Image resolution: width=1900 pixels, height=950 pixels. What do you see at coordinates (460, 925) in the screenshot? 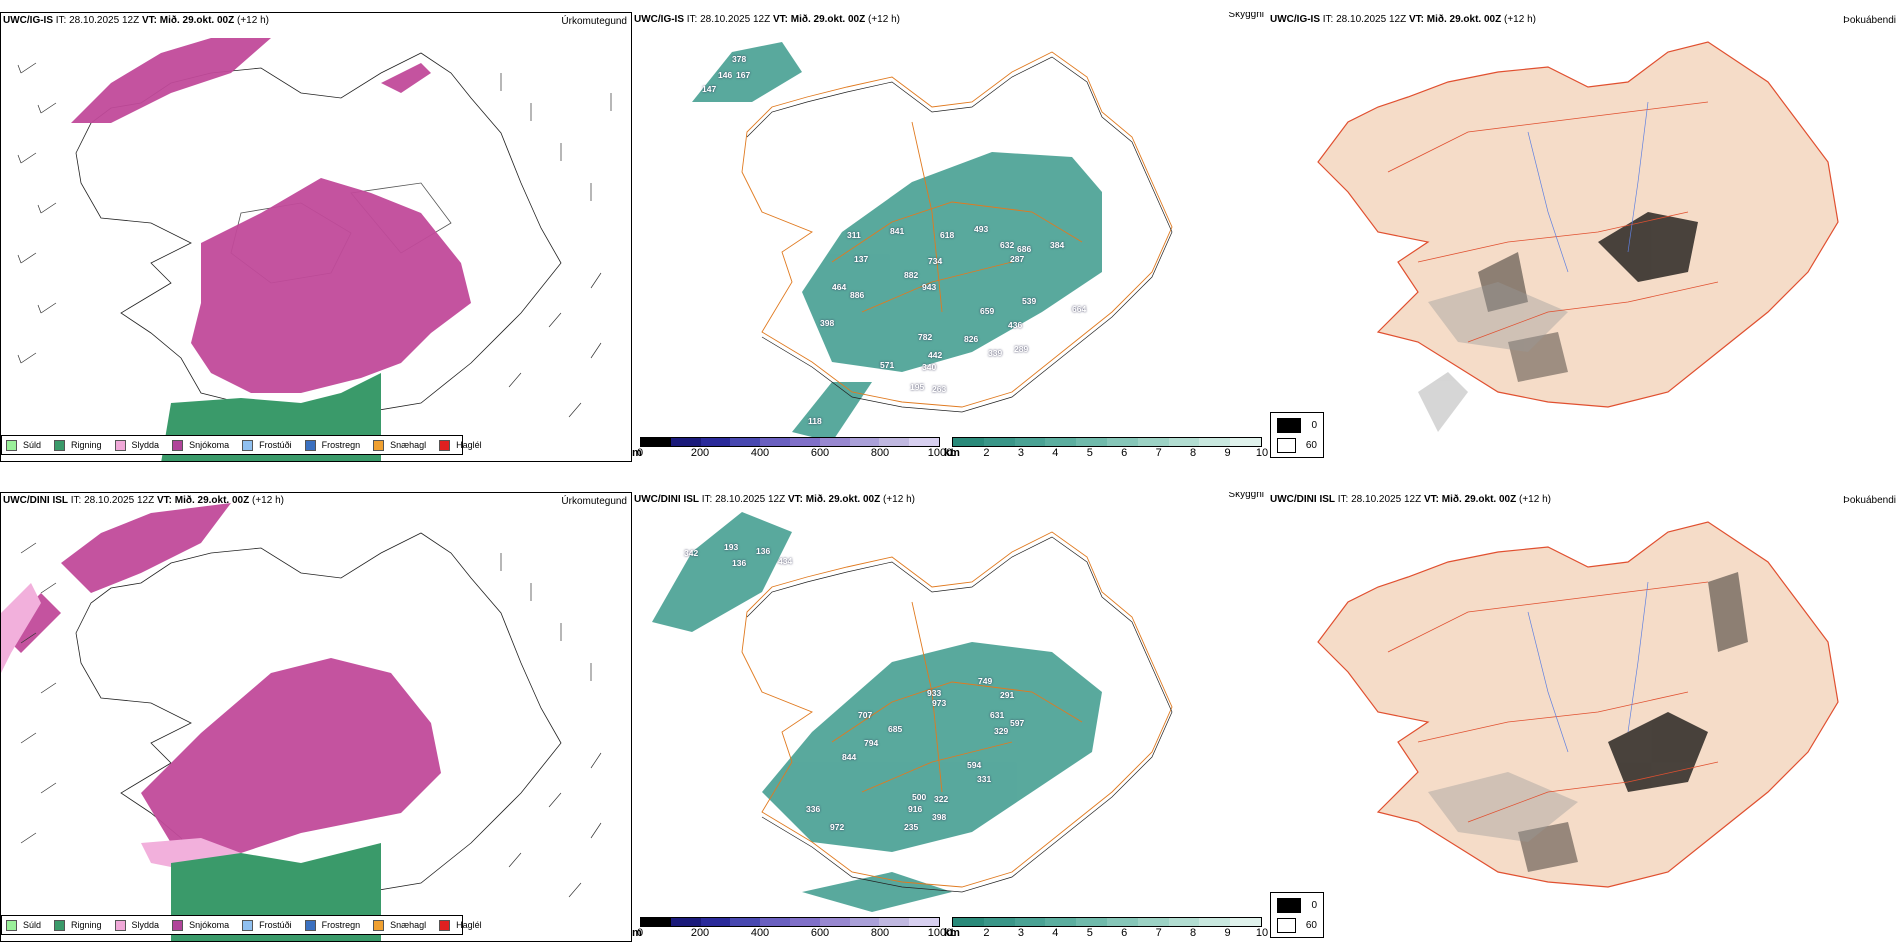
I see `legend-item-haglel: Haglél` at bounding box center [460, 925].